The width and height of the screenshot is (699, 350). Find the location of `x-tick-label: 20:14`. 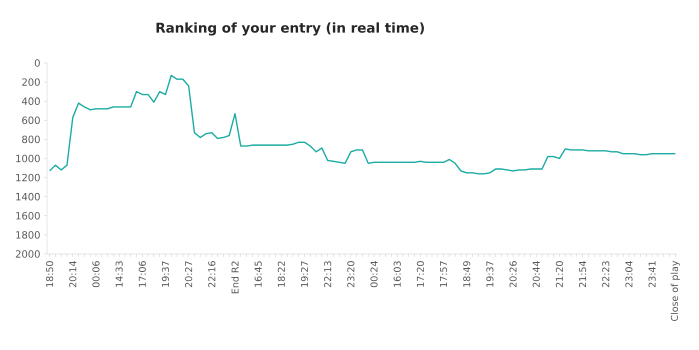

x-tick-label: 20:14 is located at coordinates (72, 274).